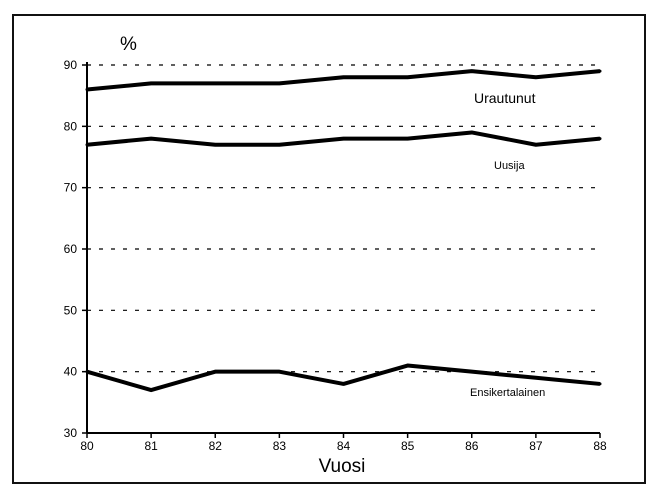 This screenshot has width=660, height=498. Describe the element at coordinates (71, 372) in the screenshot. I see `y-tick-label-40: 40` at that location.